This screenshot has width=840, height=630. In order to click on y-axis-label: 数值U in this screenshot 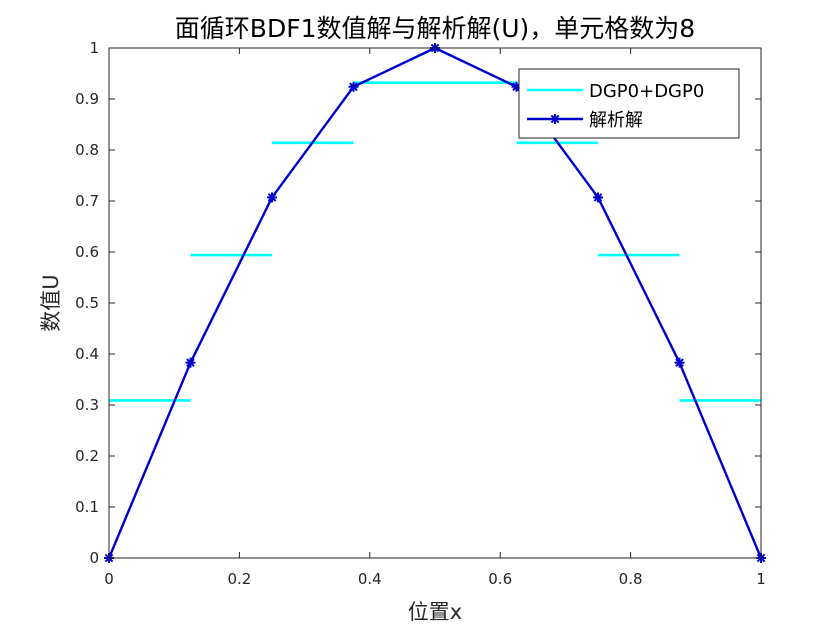, I will do `click(51, 302)`.